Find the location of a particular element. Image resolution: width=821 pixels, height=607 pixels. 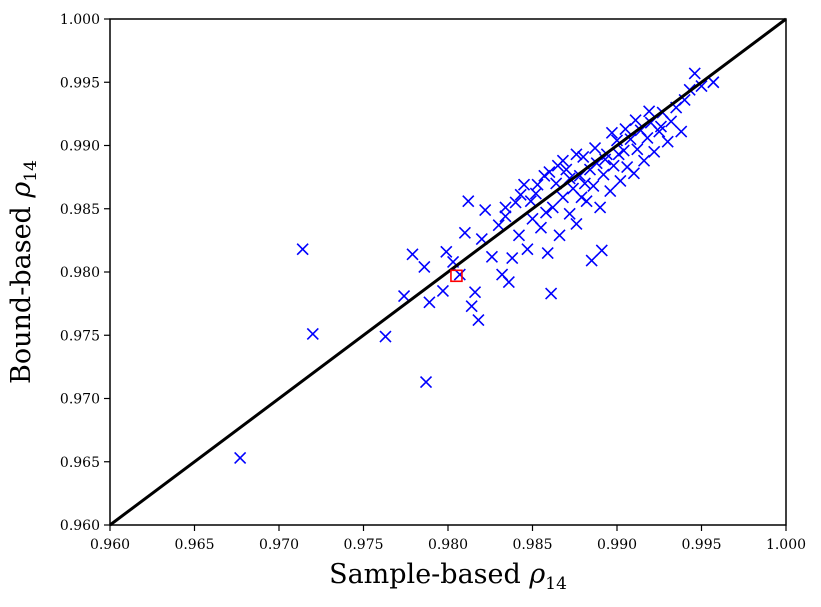

x-tick-label: 0.975 is located at coordinates (363, 545).